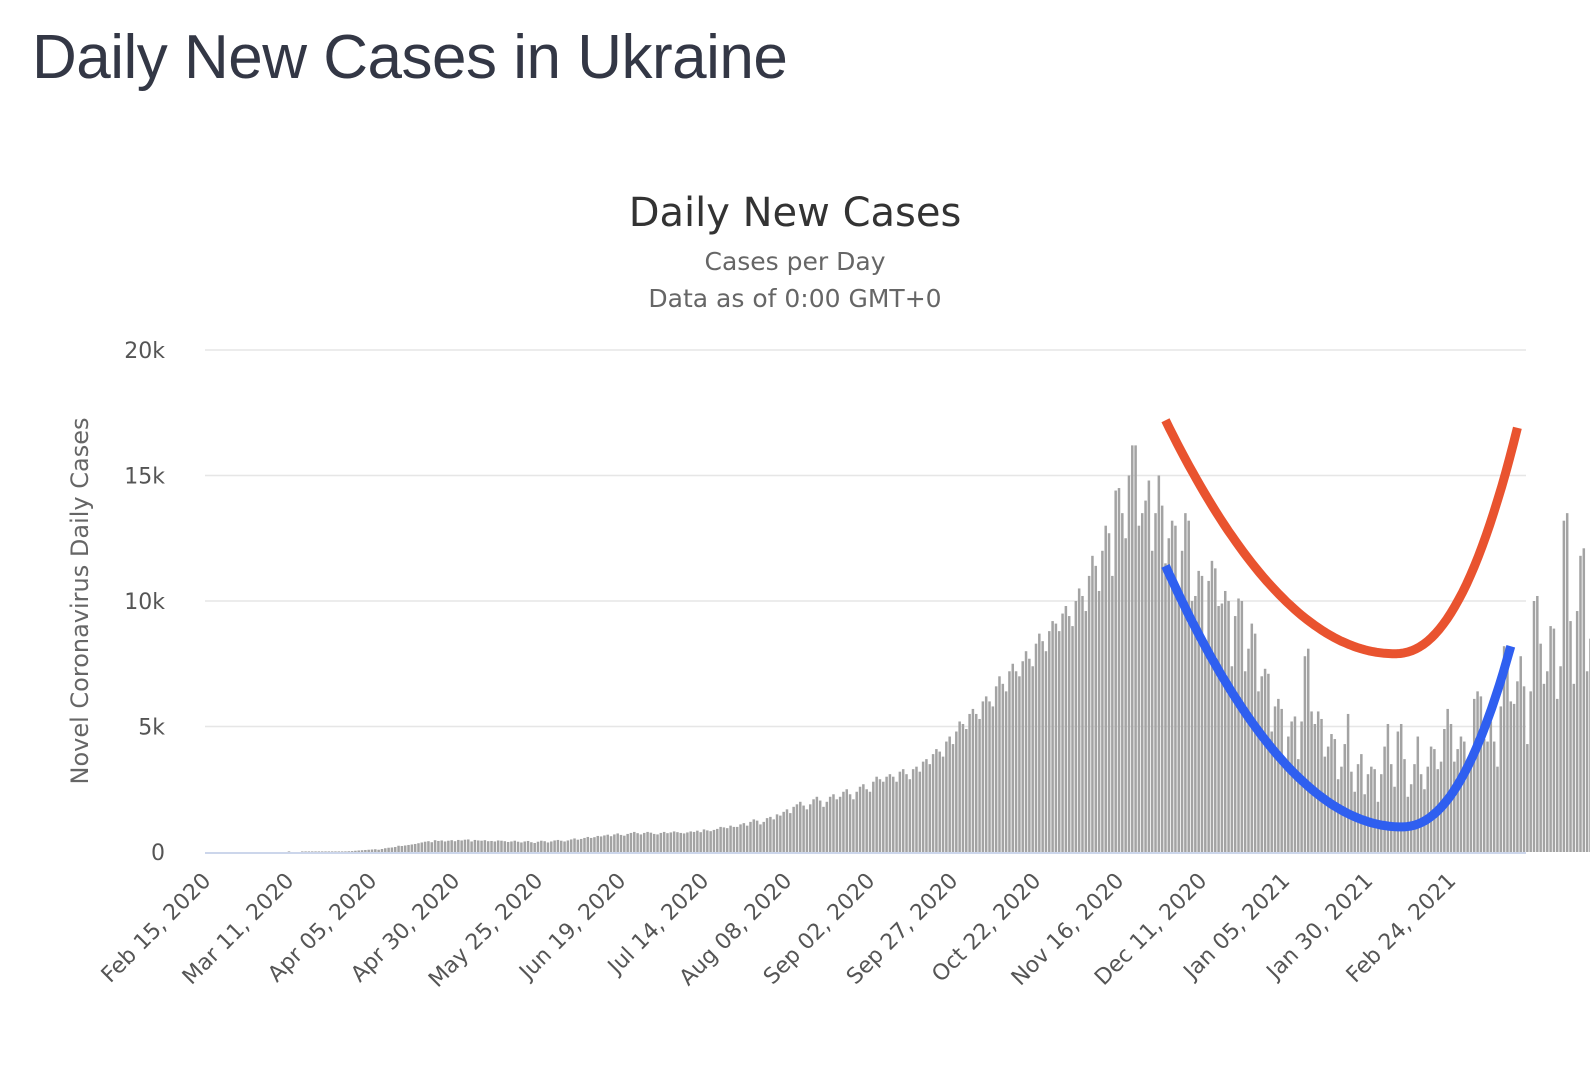  I want to click on chart-title: Daily New Cases, so click(795, 213).